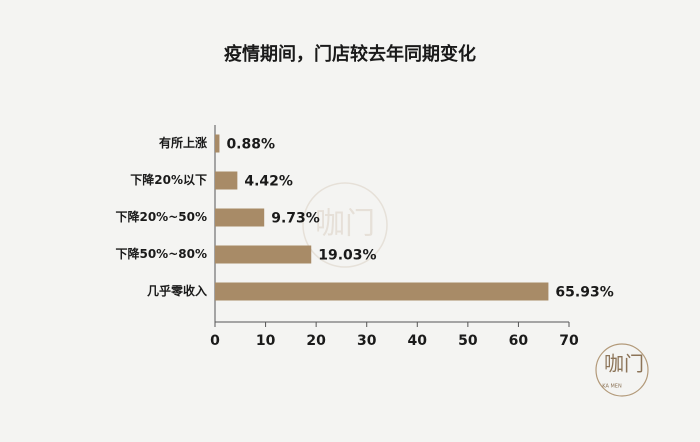 Image resolution: width=700 pixels, height=442 pixels. I want to click on value-label: 9.73%, so click(295, 219).